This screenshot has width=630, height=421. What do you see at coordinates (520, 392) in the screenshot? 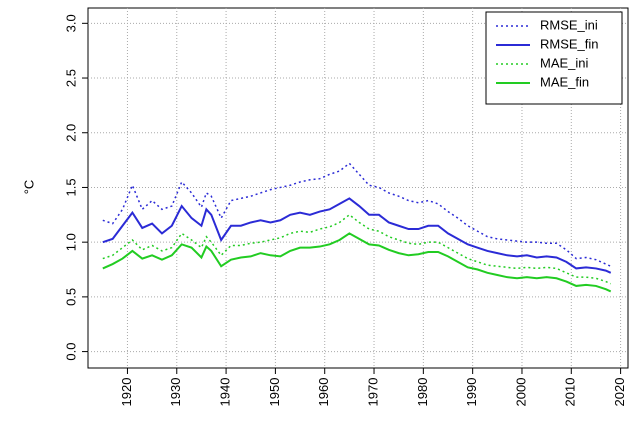
I see `x-tick-label: 2000` at bounding box center [520, 392].